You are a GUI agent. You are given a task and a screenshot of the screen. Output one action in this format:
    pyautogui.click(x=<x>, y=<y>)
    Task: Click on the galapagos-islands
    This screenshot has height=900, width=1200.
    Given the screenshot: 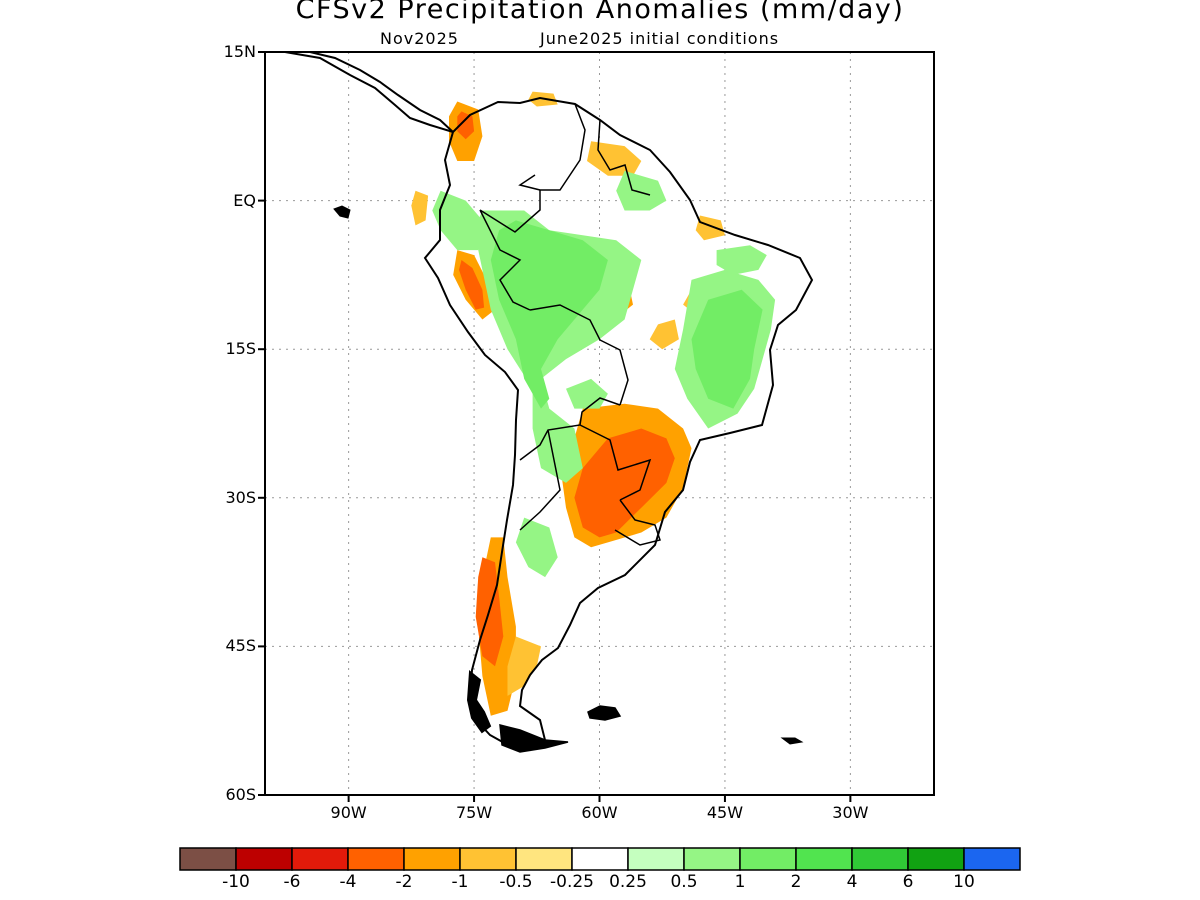 What is the action you would take?
    pyautogui.click(x=342, y=212)
    